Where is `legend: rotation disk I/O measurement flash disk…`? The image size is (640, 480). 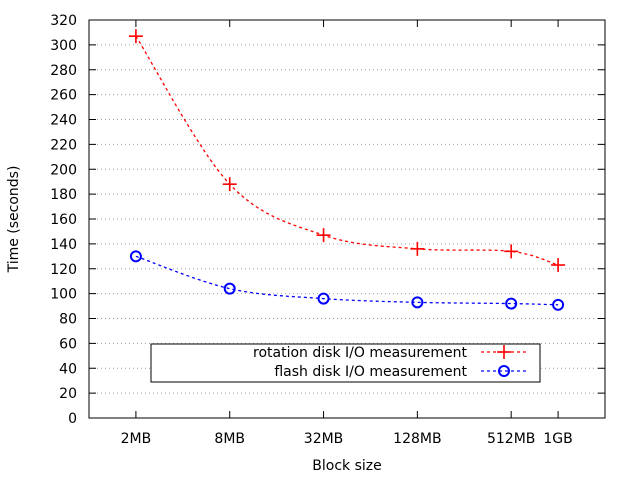
legend: rotation disk I/O measurement flash disk… is located at coordinates (345, 363).